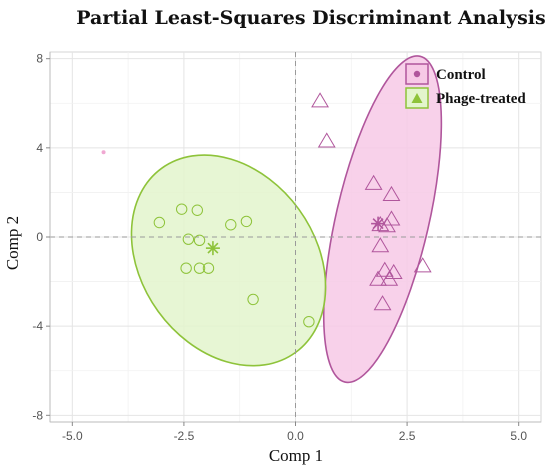 Image resolution: width=550 pixels, height=469 pixels. What do you see at coordinates (39, 148) in the screenshot?
I see `y-tick-label: 4` at bounding box center [39, 148].